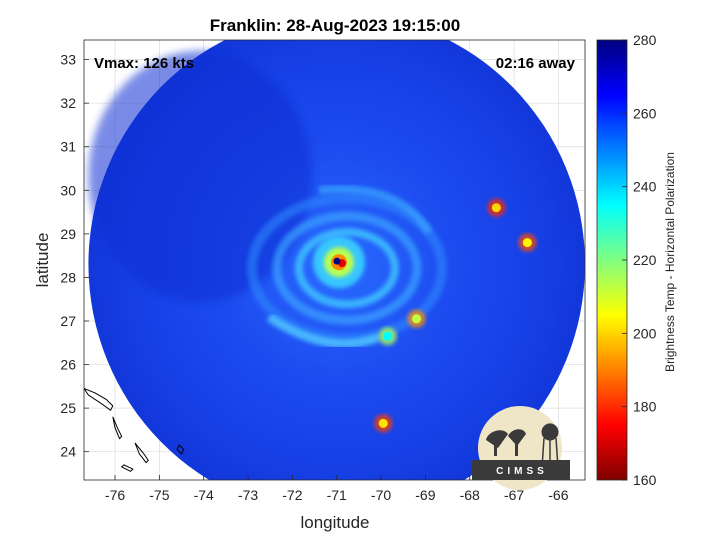 This screenshot has width=720, height=540. What do you see at coordinates (68, 365) in the screenshot?
I see `y-tick-label: 26` at bounding box center [68, 365].